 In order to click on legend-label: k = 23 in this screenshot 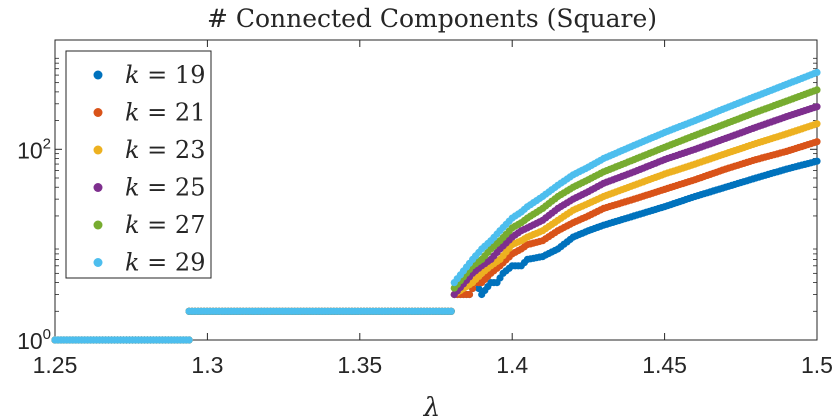, I will do `click(165, 150)`.